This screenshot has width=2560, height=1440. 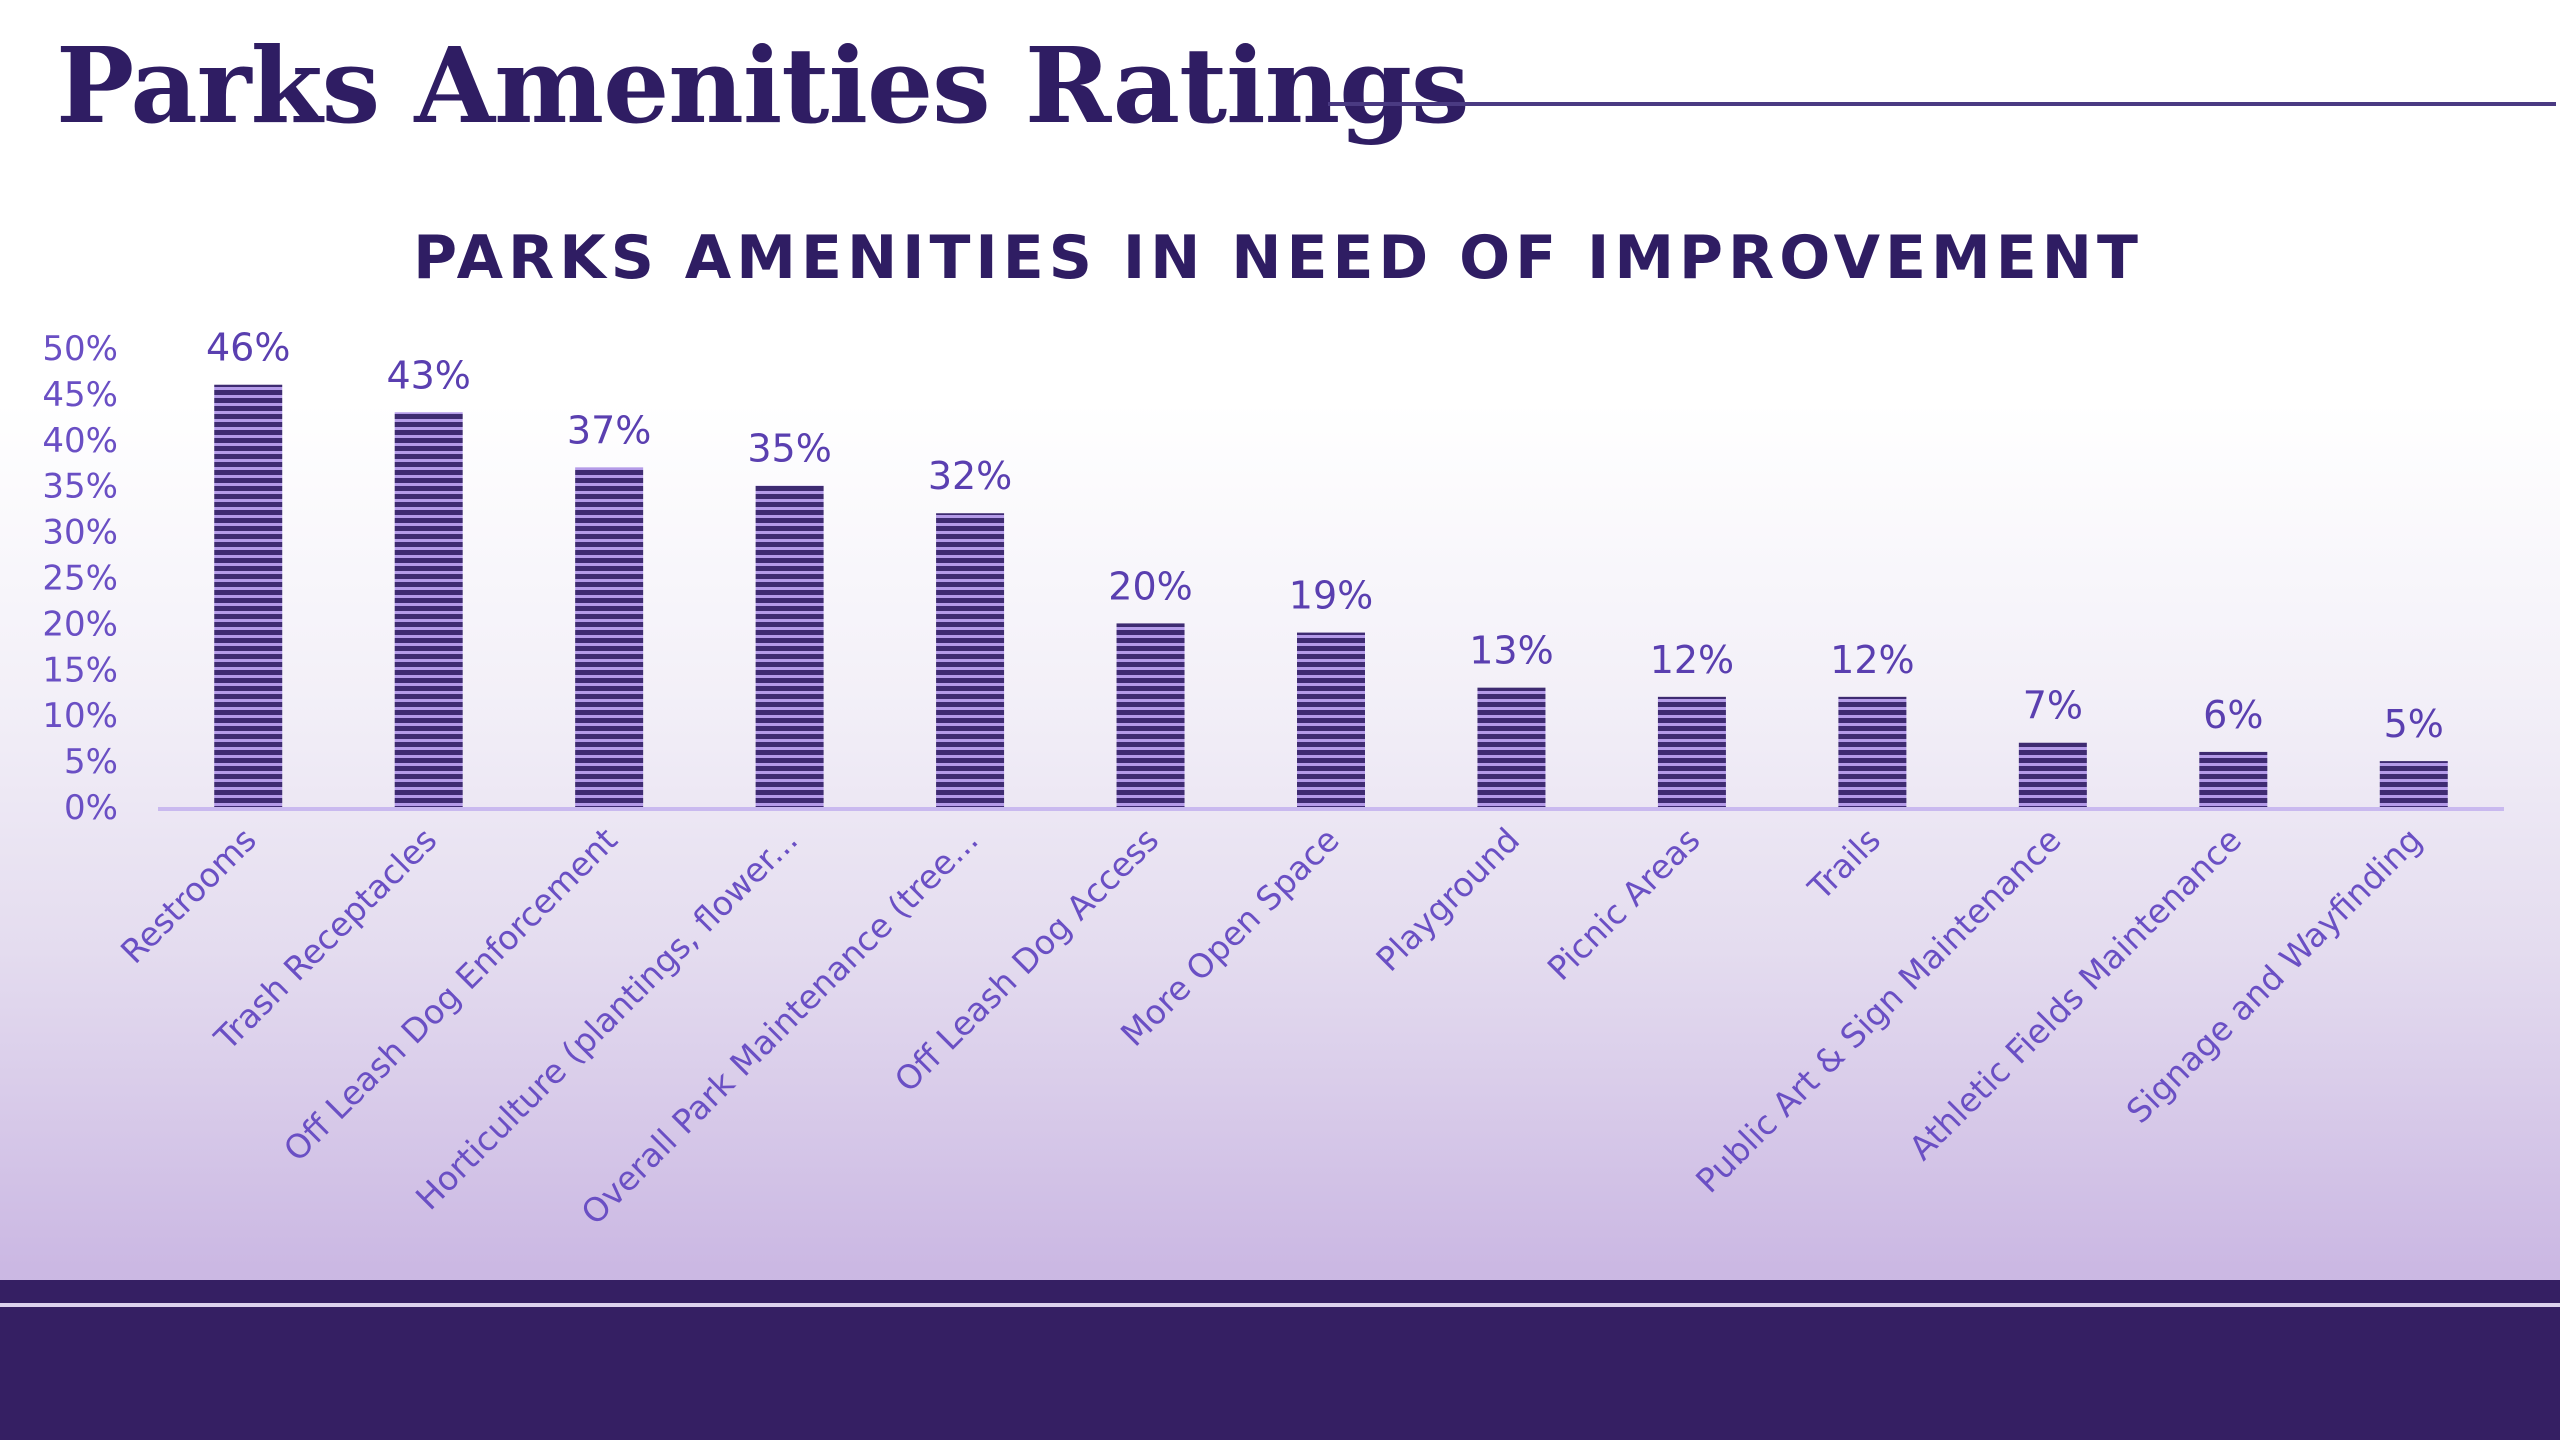 What do you see at coordinates (609, 430) in the screenshot?
I see `data-label: 37%` at bounding box center [609, 430].